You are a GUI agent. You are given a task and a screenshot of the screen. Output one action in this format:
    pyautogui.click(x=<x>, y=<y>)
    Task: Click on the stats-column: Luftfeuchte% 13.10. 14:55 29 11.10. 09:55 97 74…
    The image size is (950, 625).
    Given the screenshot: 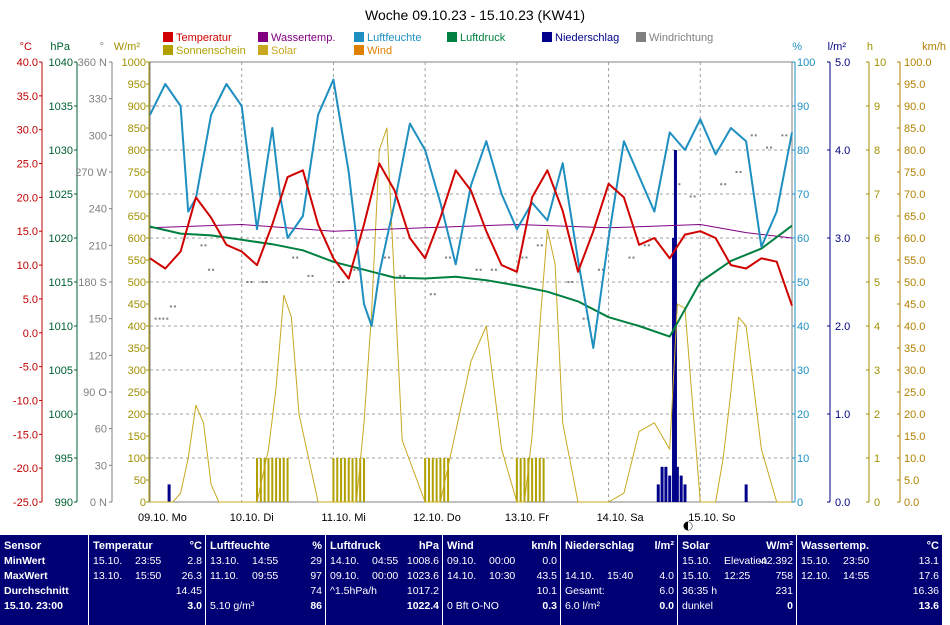 What is the action you would take?
    pyautogui.click(x=265, y=580)
    